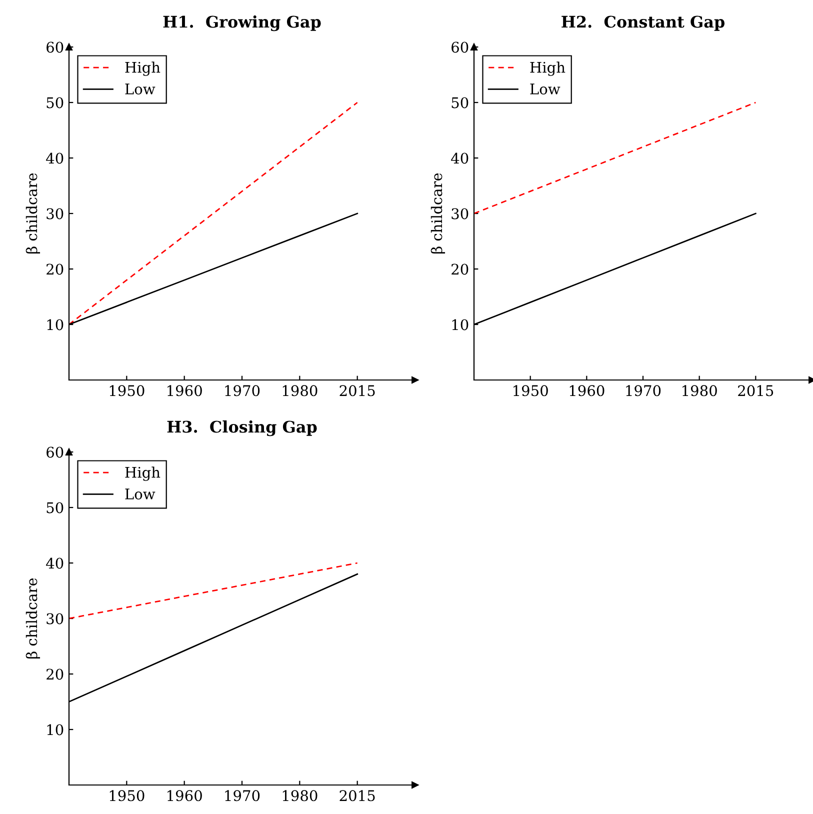 This screenshot has width=813, height=814. I want to click on chart-title: H2. Constant Gap, so click(643, 23).